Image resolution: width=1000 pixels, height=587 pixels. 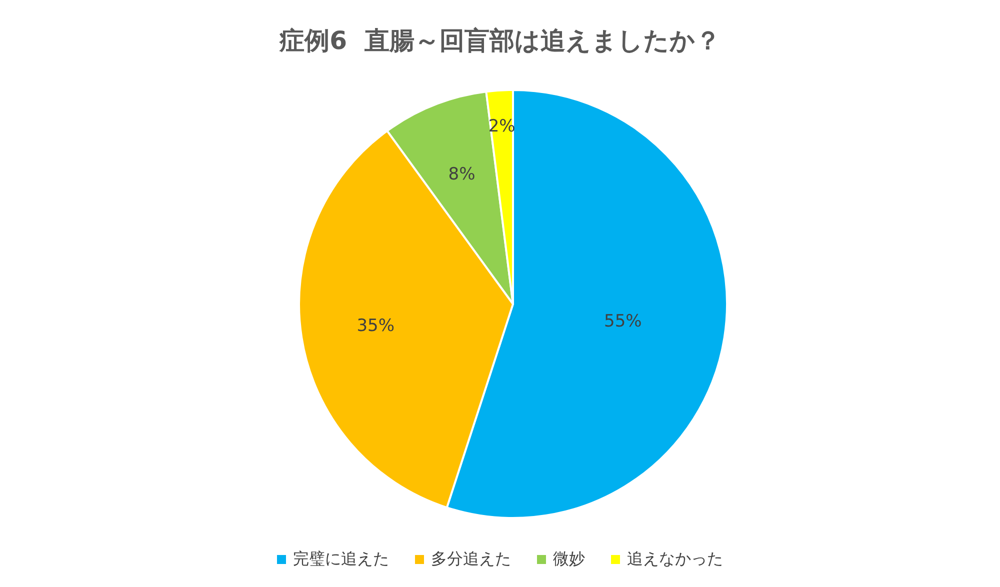 I want to click on legend-label: 完璧に追えた, so click(x=340, y=559).